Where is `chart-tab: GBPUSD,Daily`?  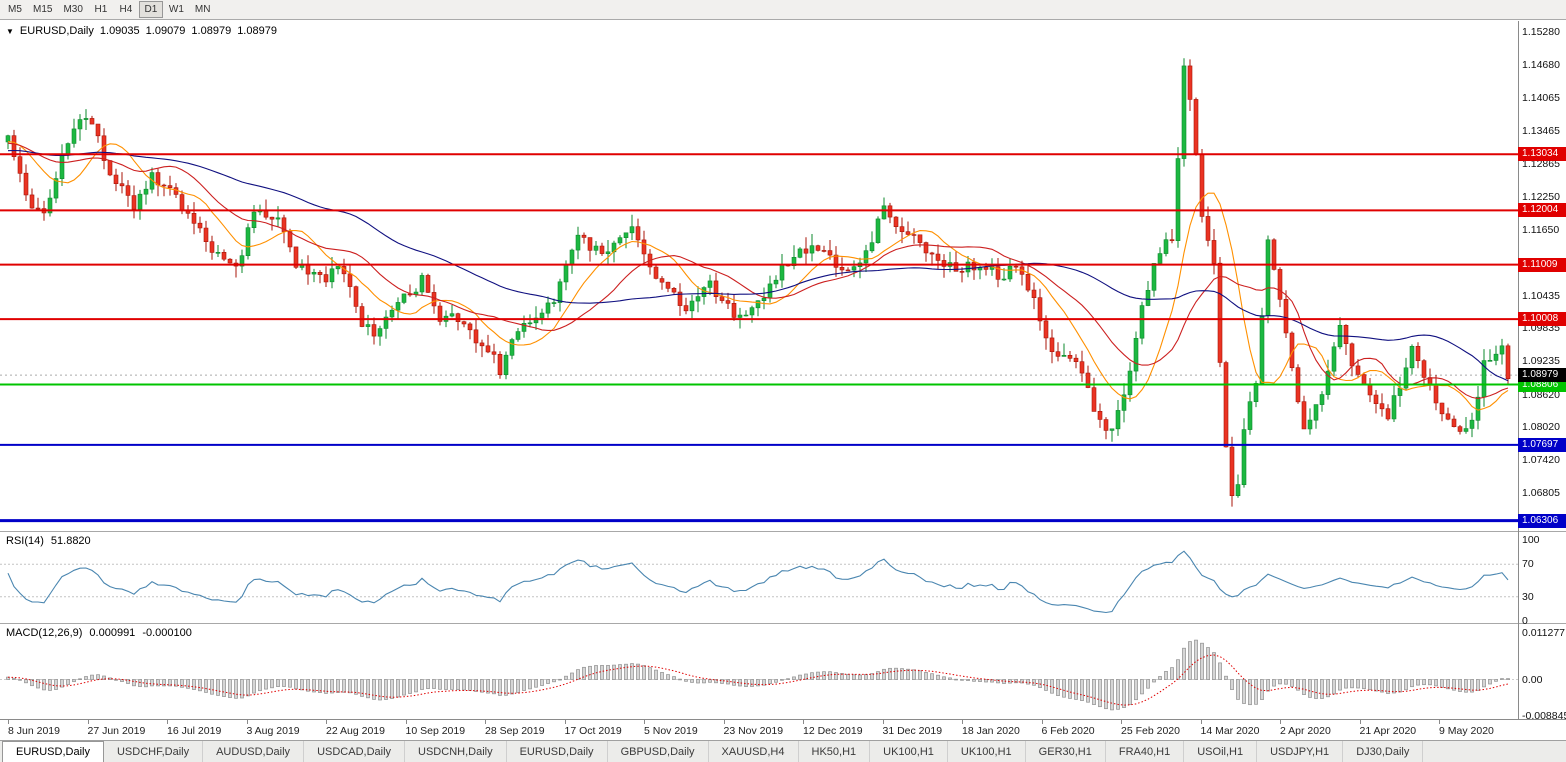
chart-tab: GBPUSD,Daily is located at coordinates (658, 751).